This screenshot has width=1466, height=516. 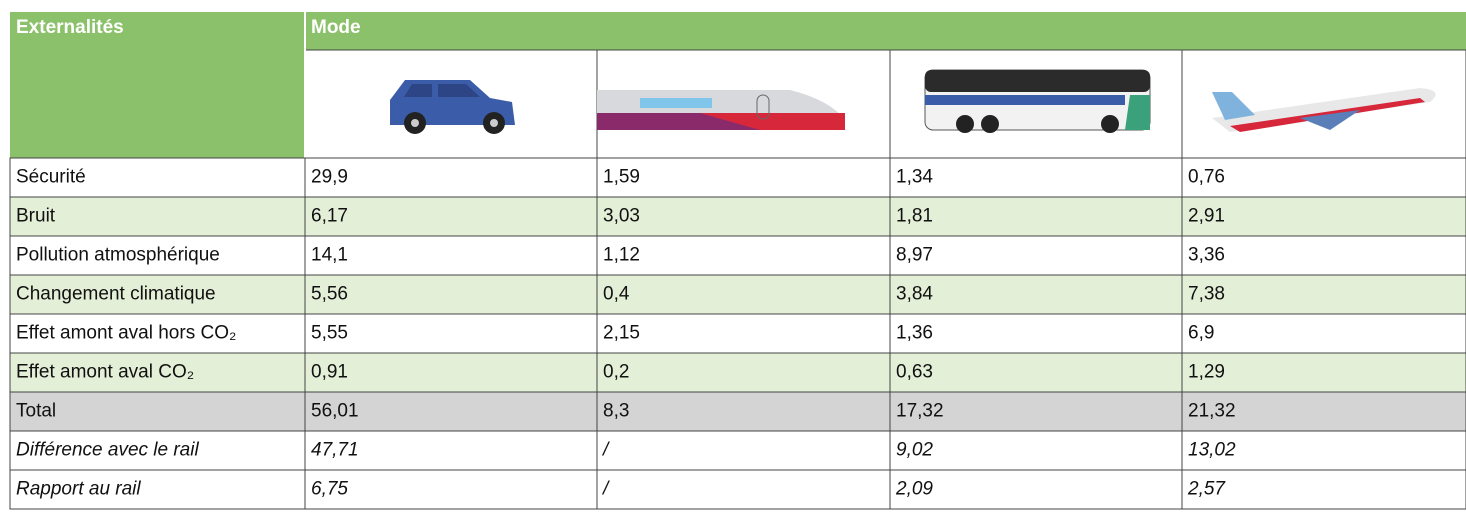 I want to click on cell-value: 0,76, so click(x=1206, y=177).